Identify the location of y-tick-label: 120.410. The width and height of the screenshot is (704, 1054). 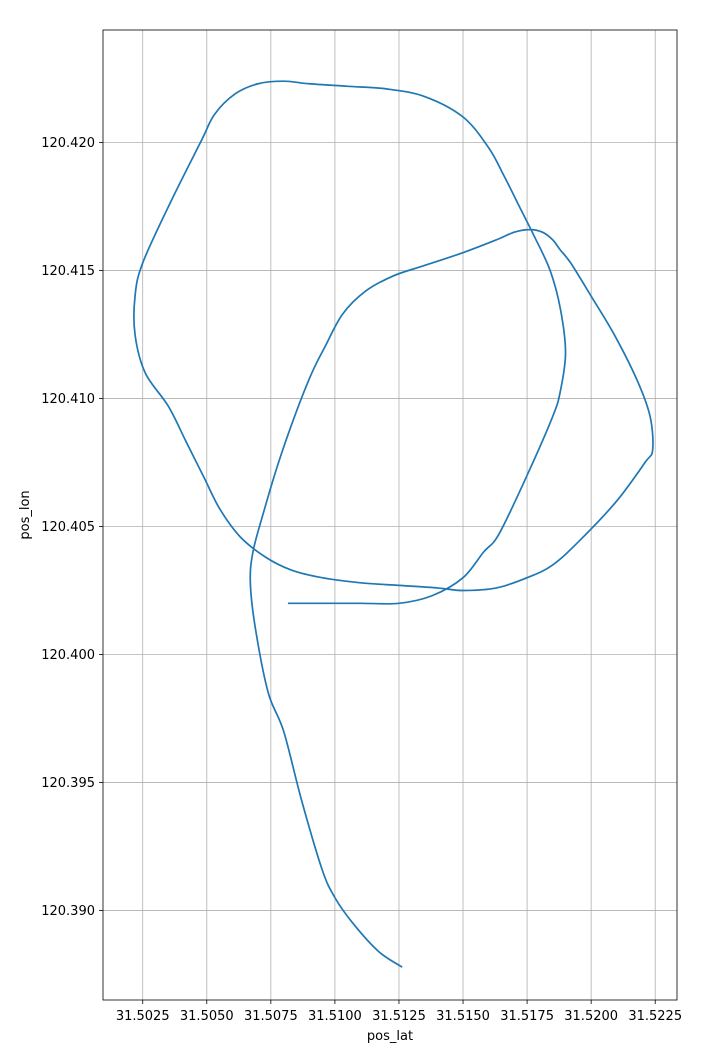
(68, 399).